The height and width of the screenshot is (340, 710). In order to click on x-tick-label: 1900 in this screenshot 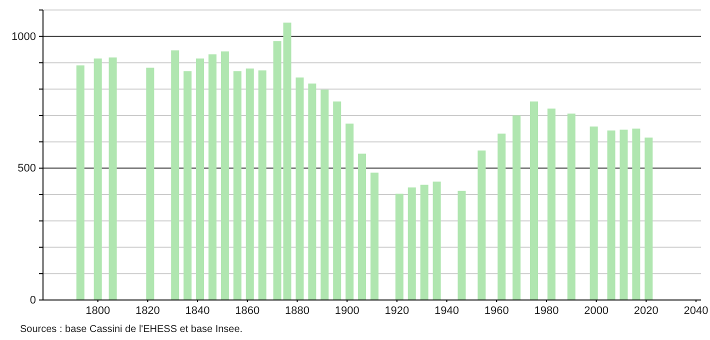, I will do `click(347, 310)`.